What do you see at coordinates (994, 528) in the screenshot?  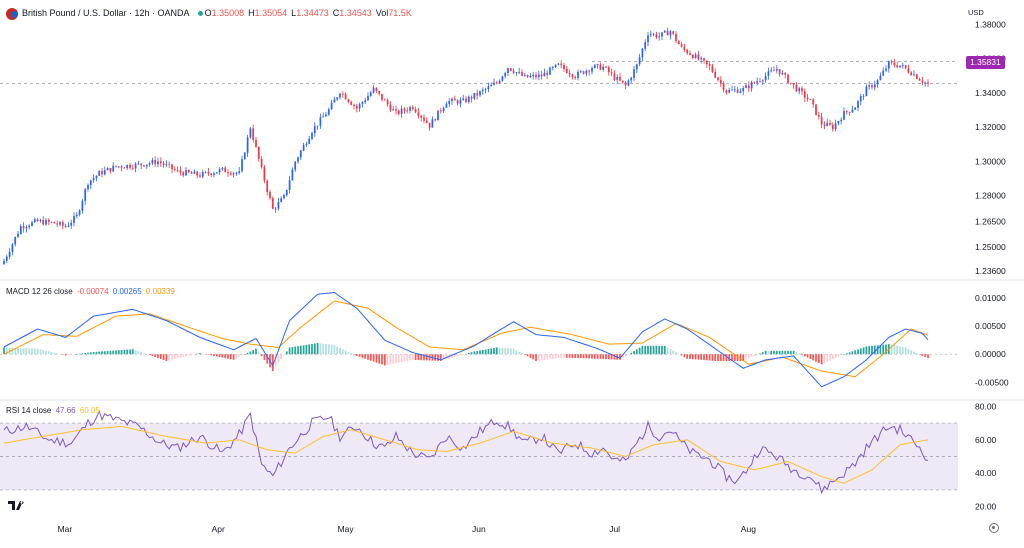 I see `settings-gear-icon` at bounding box center [994, 528].